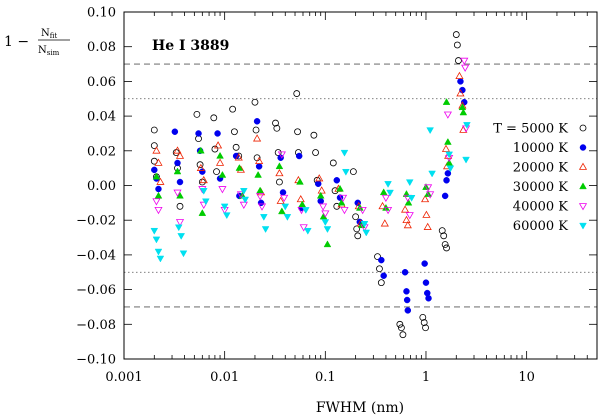 The image size is (600, 418). Describe the element at coordinates (101, 186) in the screenshot. I see `y-tick-label: 0.00` at that location.